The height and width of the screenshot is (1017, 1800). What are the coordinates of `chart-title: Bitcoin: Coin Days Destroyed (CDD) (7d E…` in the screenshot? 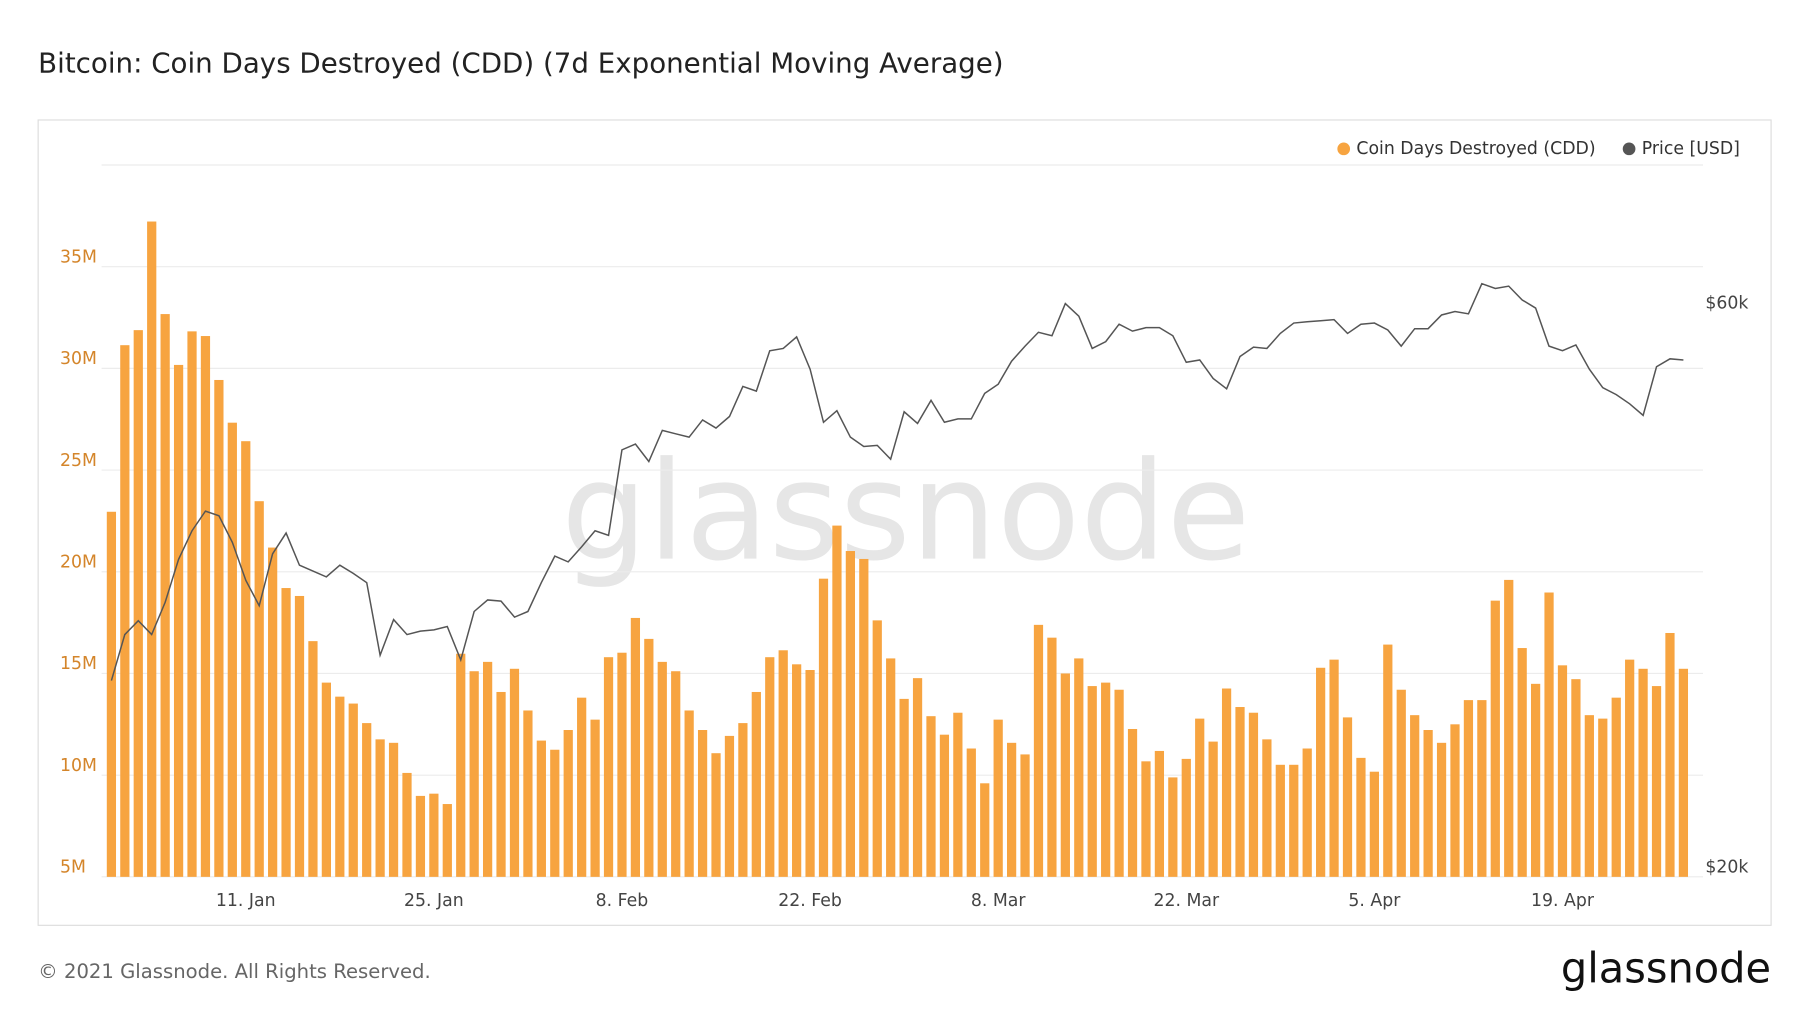 It's located at (520, 63).